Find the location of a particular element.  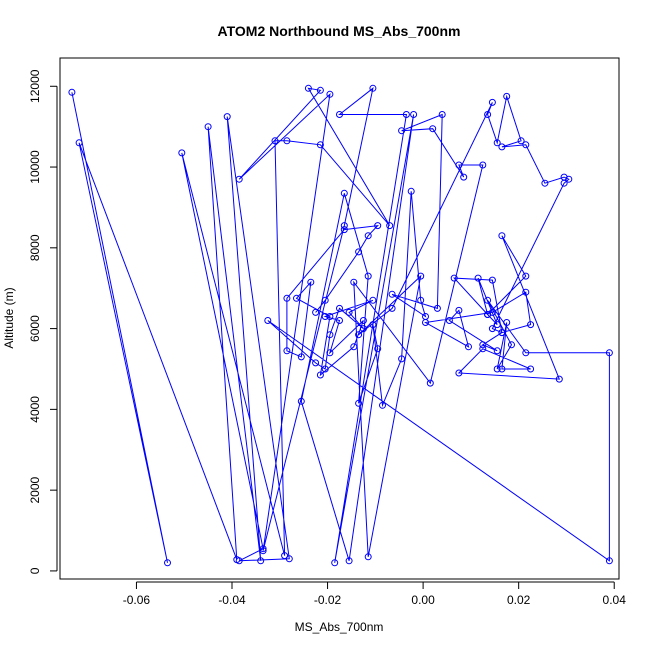

x-tick-label: -0.04 is located at coordinates (232, 600).